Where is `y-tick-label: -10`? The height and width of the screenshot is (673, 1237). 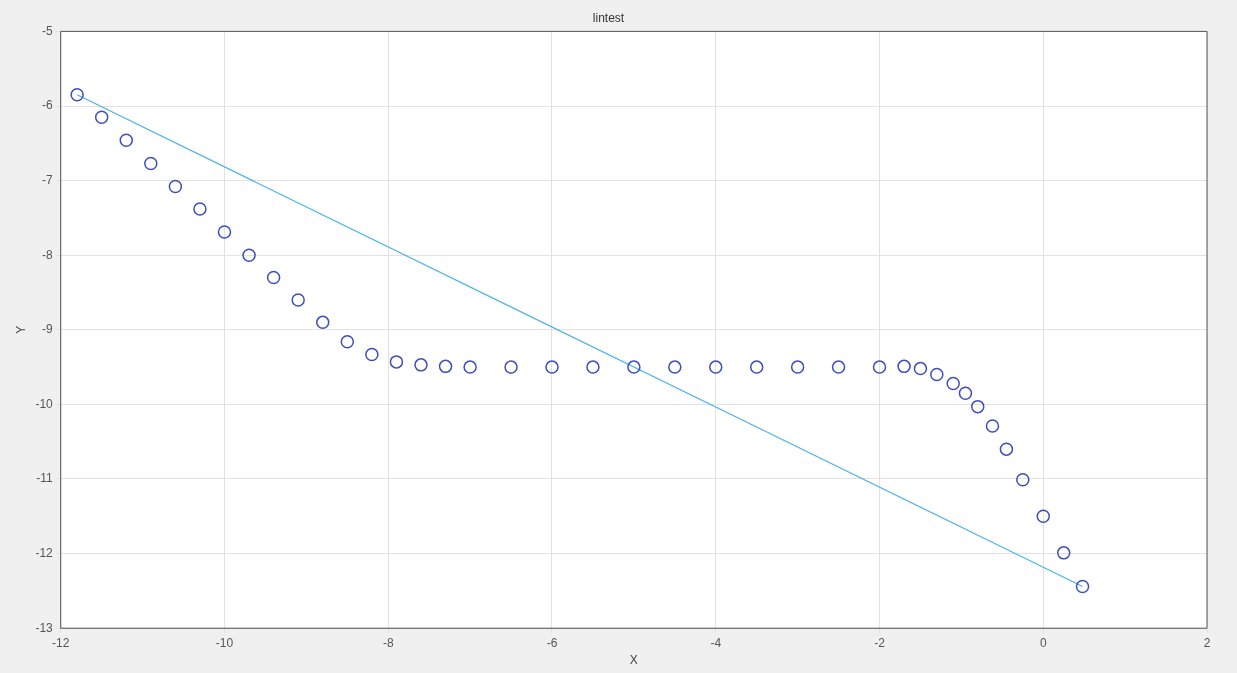
y-tick-label: -10 is located at coordinates (44, 403).